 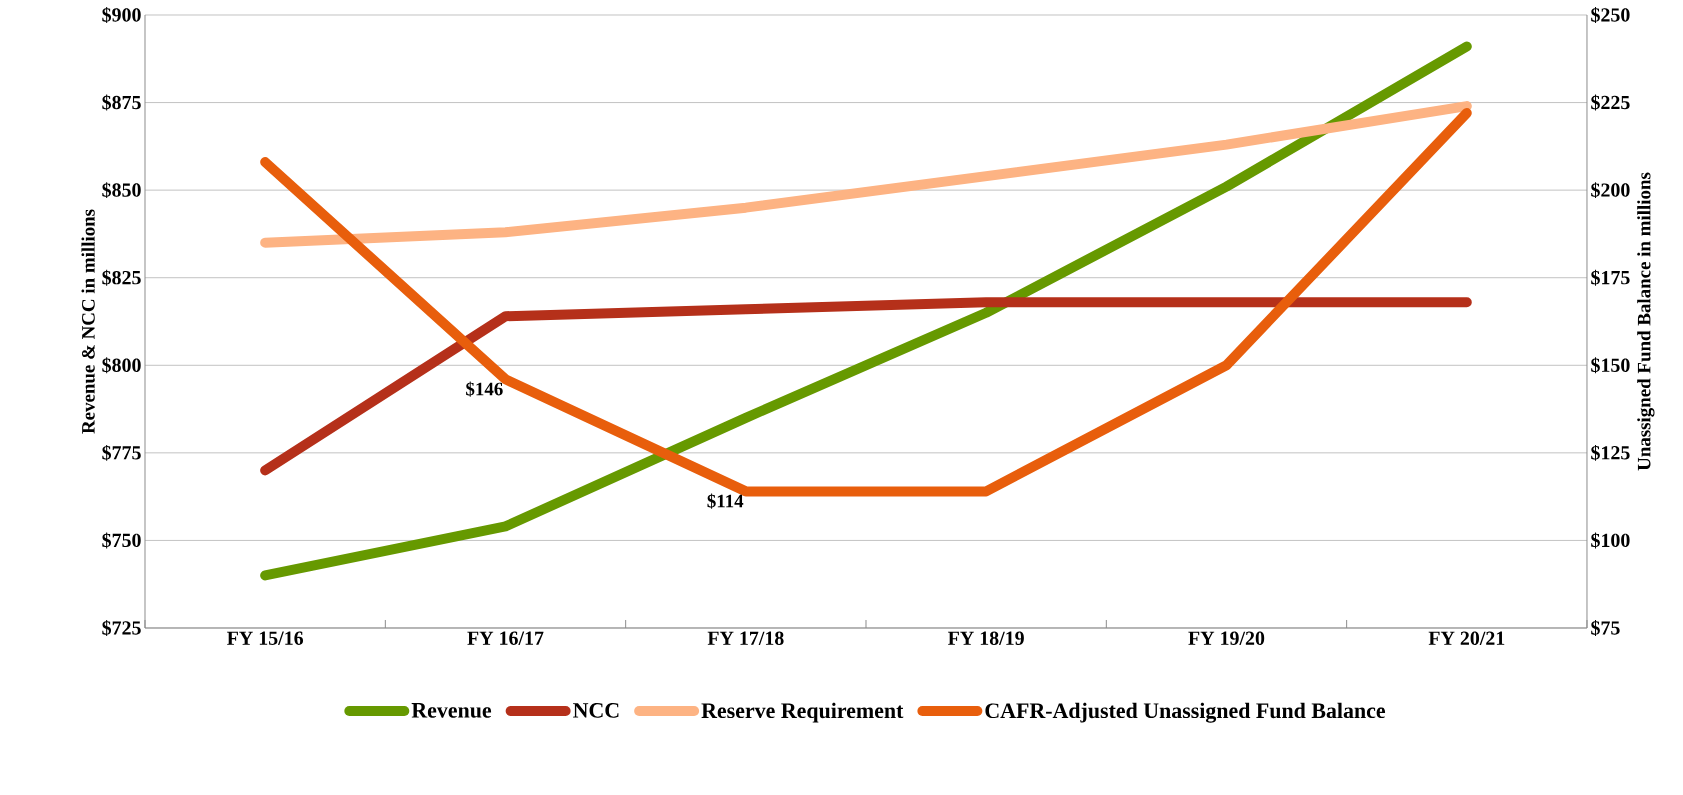 I want to click on y2-tick-label: $175, so click(x=1610, y=277).